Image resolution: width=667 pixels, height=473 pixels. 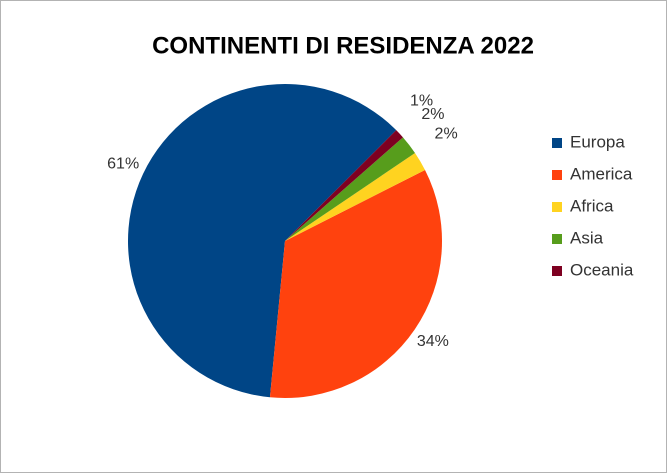 What do you see at coordinates (587, 237) in the screenshot?
I see `legend-label: Asia` at bounding box center [587, 237].